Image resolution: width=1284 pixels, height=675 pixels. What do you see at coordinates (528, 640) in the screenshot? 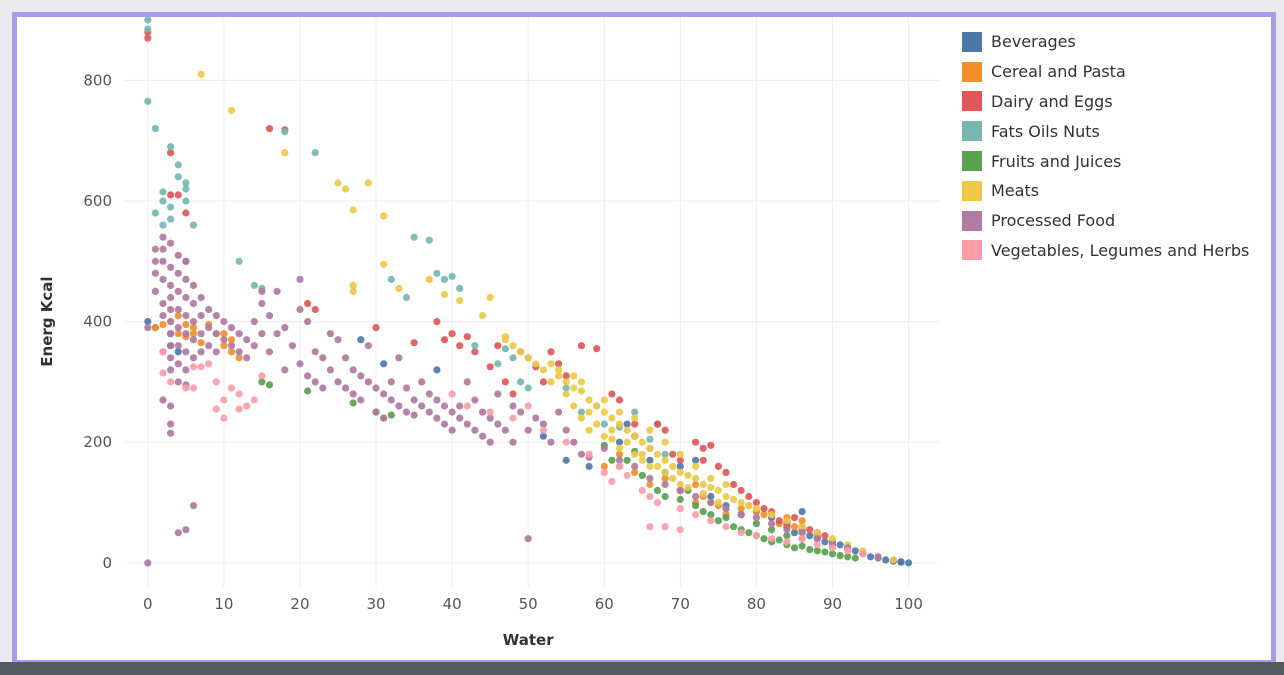
I see `x-axis-title: Water` at bounding box center [528, 640].